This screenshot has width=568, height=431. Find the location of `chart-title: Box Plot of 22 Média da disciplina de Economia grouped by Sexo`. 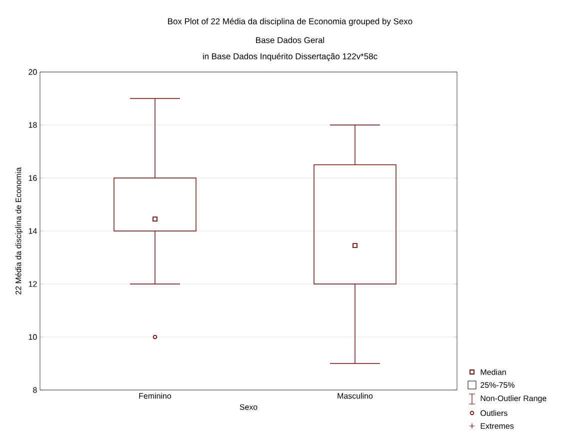

chart-title: Box Plot of 22 Média da disciplina de Economia grouped by Sexo is located at coordinates (290, 22).